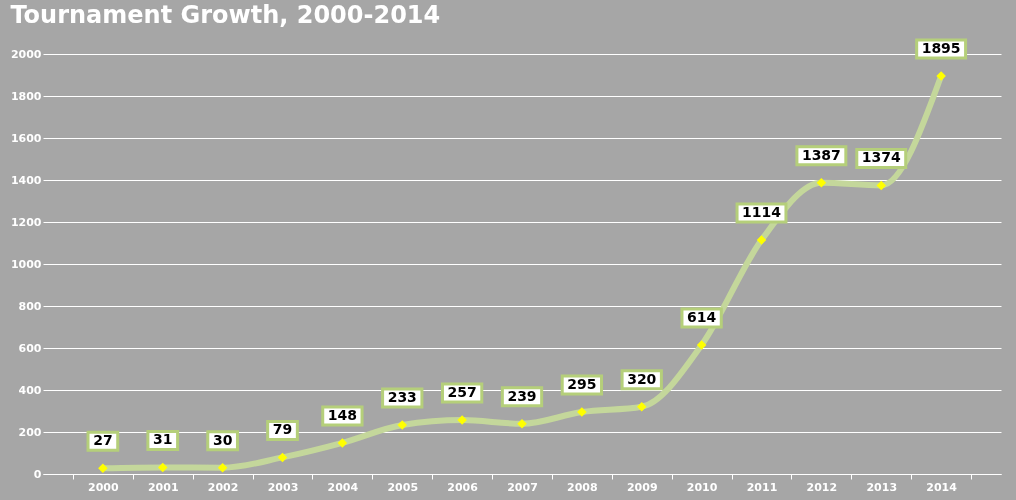 The width and height of the screenshot is (1016, 500). What do you see at coordinates (343, 487) in the screenshot?
I see `x-tick-label: 2004` at bounding box center [343, 487].